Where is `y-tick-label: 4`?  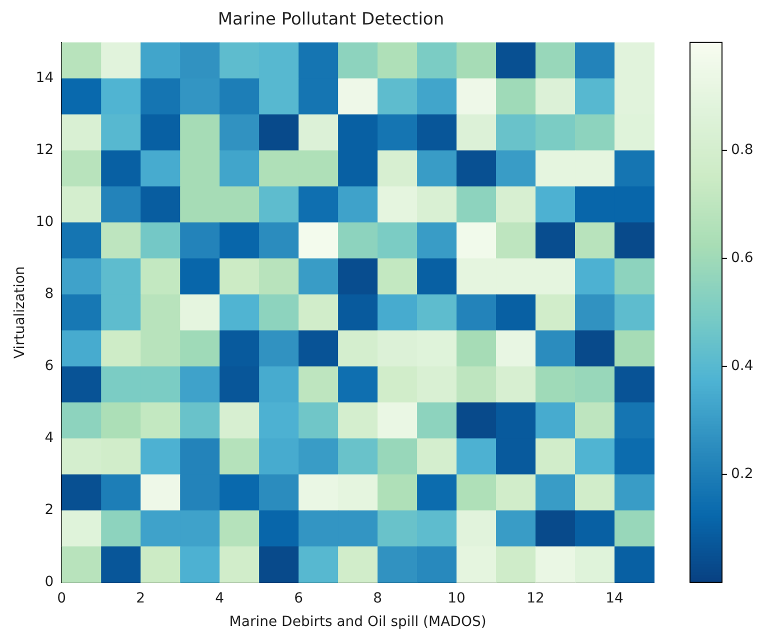 y-tick-label: 4 is located at coordinates (49, 438).